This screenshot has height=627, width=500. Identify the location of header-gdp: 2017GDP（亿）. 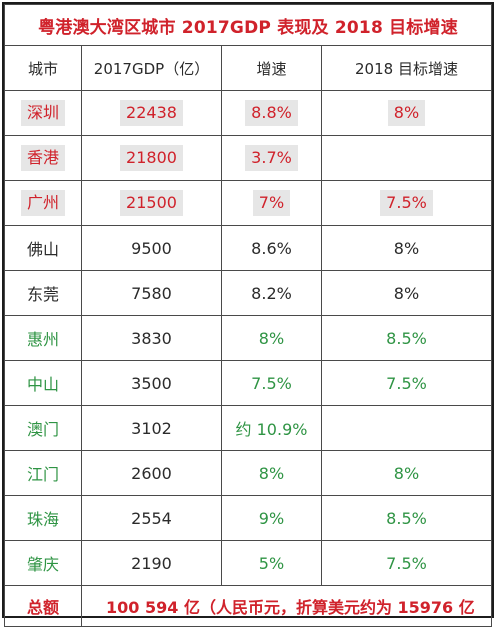
(151, 68).